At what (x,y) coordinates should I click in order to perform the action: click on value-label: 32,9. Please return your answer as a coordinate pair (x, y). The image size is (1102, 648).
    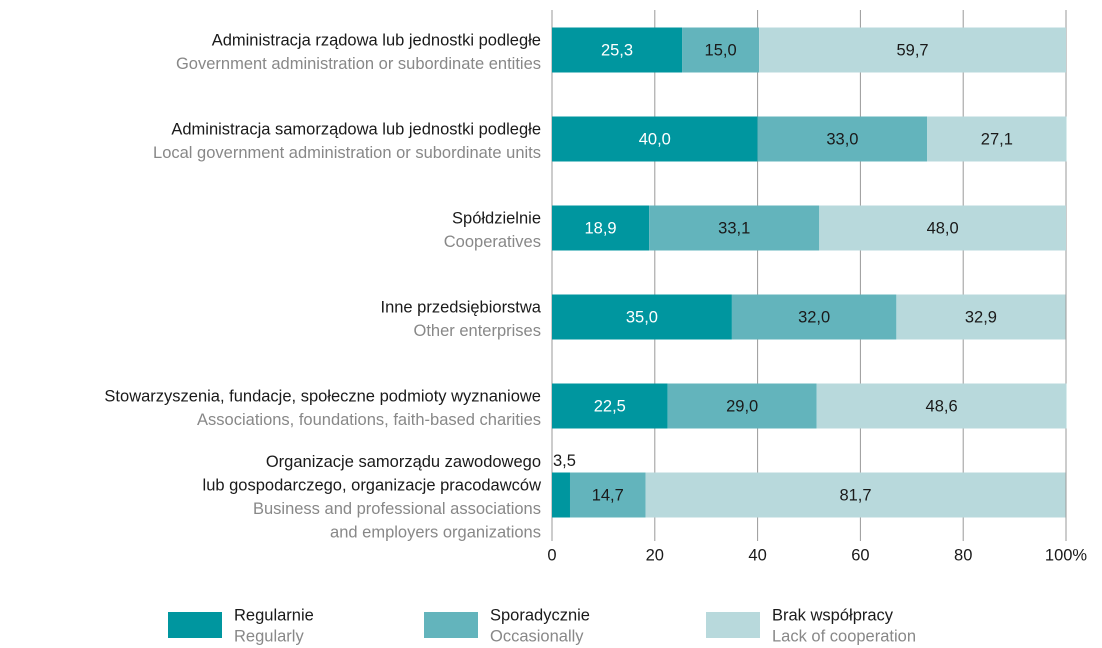
    Looking at the image, I should click on (981, 317).